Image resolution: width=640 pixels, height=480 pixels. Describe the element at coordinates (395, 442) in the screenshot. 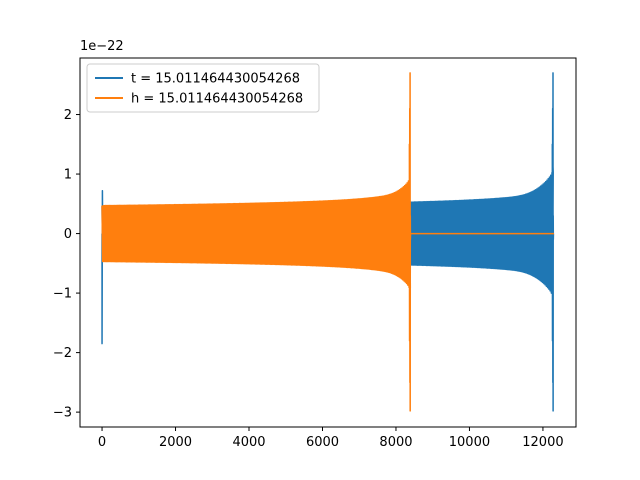

I see `x-tick-label: 8000` at that location.